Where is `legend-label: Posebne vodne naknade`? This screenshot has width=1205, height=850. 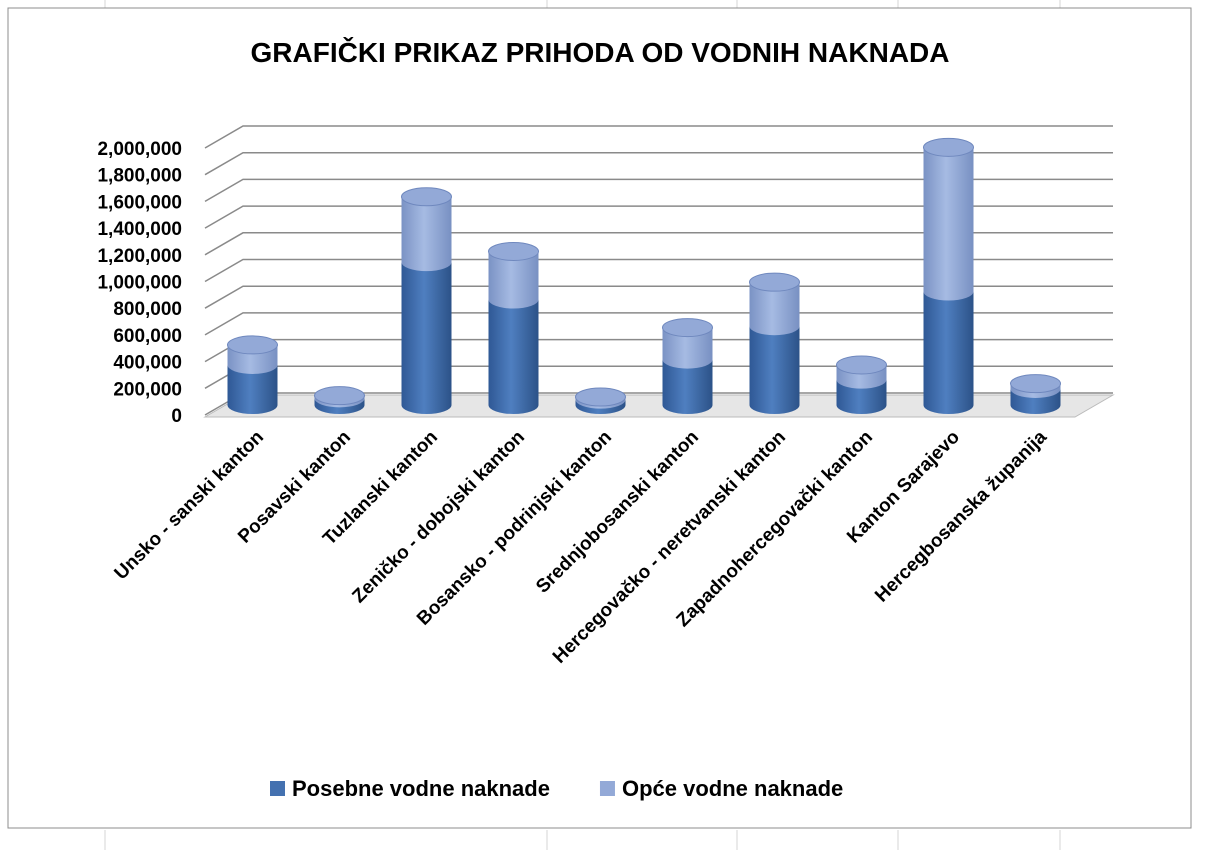 legend-label: Posebne vodne naknade is located at coordinates (421, 788).